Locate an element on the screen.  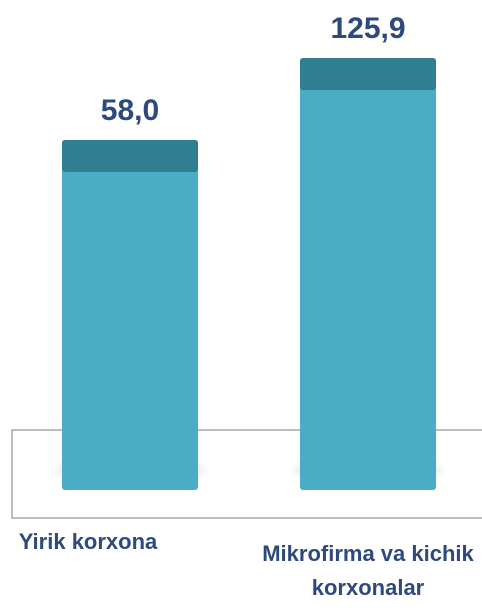
value-label: 58,0 is located at coordinates (130, 110).